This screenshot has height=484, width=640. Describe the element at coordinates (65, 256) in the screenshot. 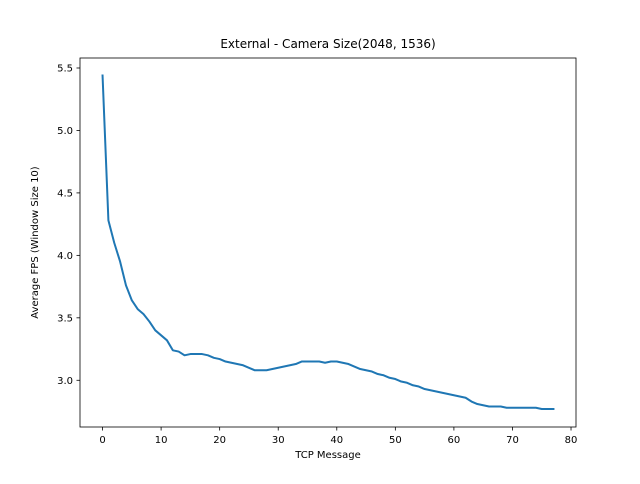

I see `y-tick-label: 4.0` at that location.